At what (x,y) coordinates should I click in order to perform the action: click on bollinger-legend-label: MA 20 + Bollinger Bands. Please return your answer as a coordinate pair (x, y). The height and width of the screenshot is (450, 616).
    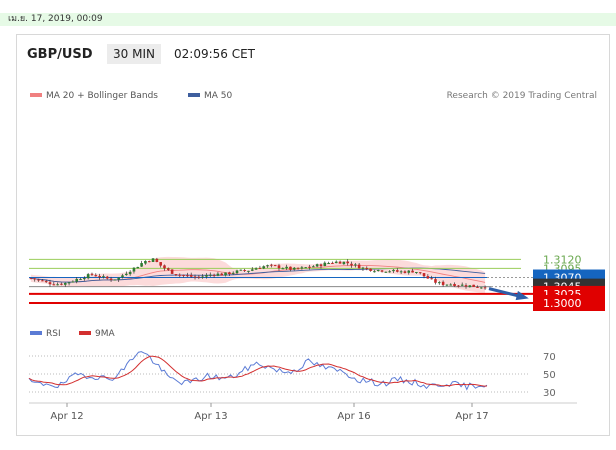
    Looking at the image, I should click on (102, 96).